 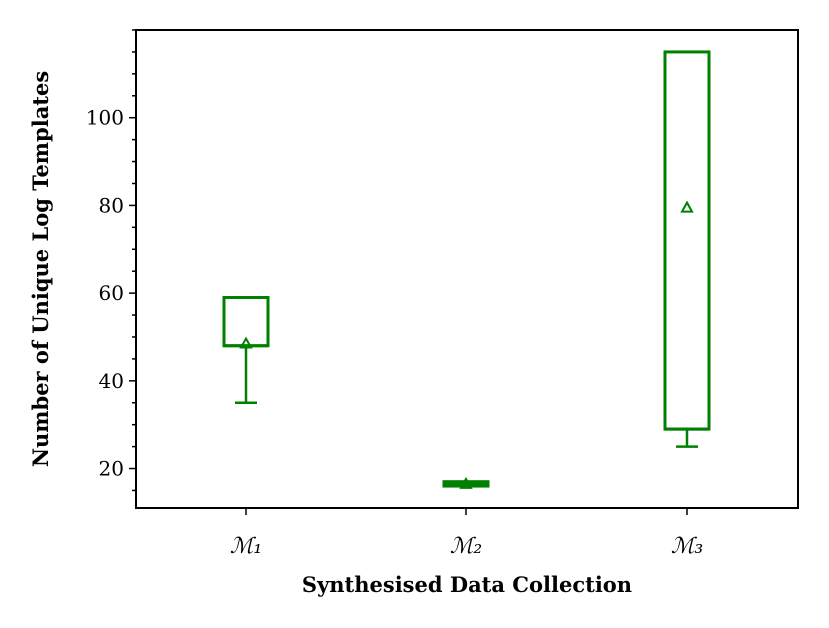 What do you see at coordinates (40, 269) in the screenshot?
I see `y-axis-label: Number of Unique Log Templates` at bounding box center [40, 269].